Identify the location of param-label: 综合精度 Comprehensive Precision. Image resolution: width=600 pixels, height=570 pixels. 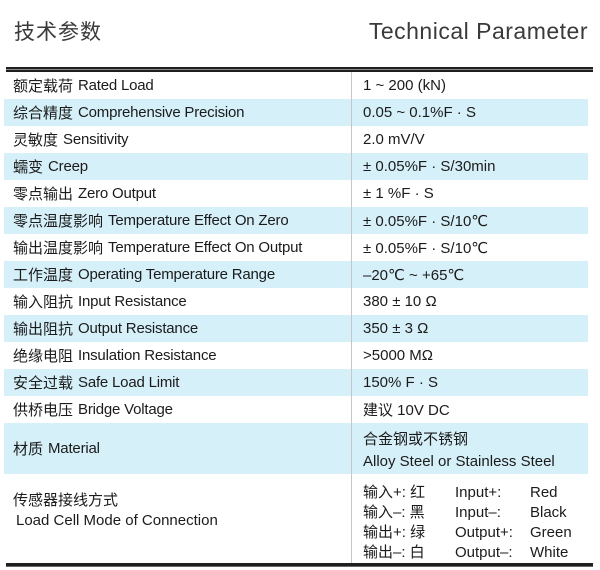
(178, 112).